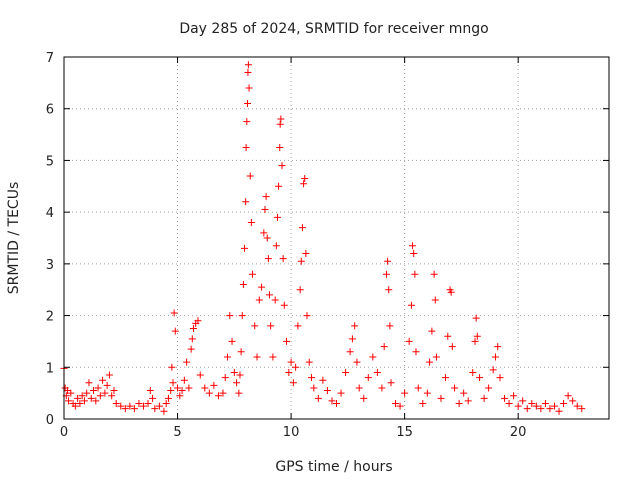 The image size is (640, 480). I want to click on y-tick-label: 3, so click(50, 265).